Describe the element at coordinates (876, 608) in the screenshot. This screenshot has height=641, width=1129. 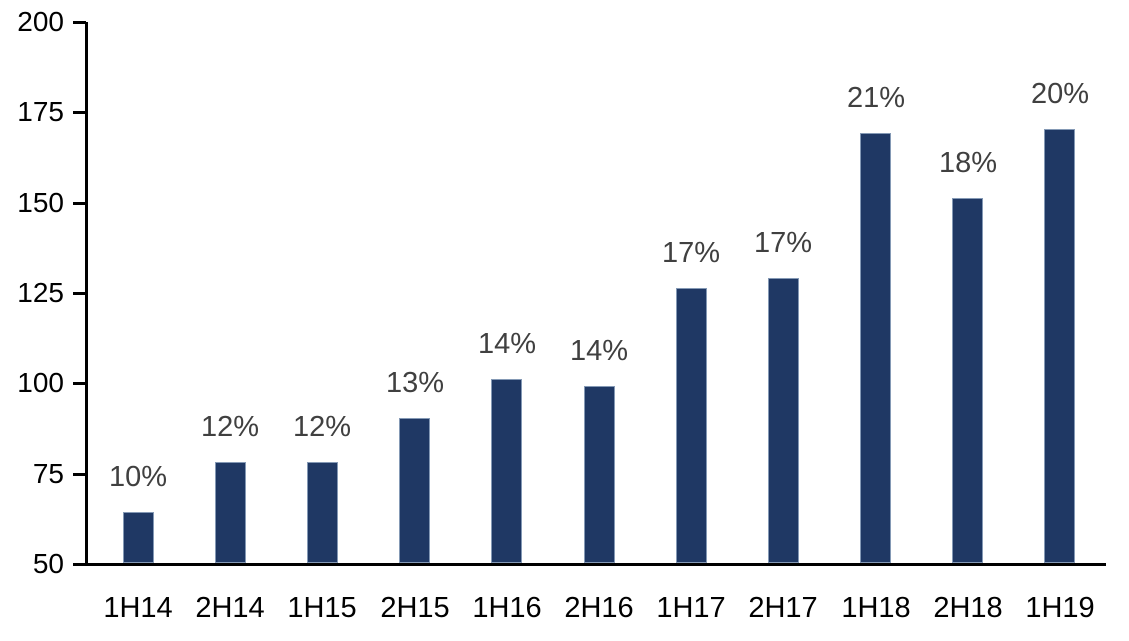
I see `x-axis-tick-label: 1H18` at that location.